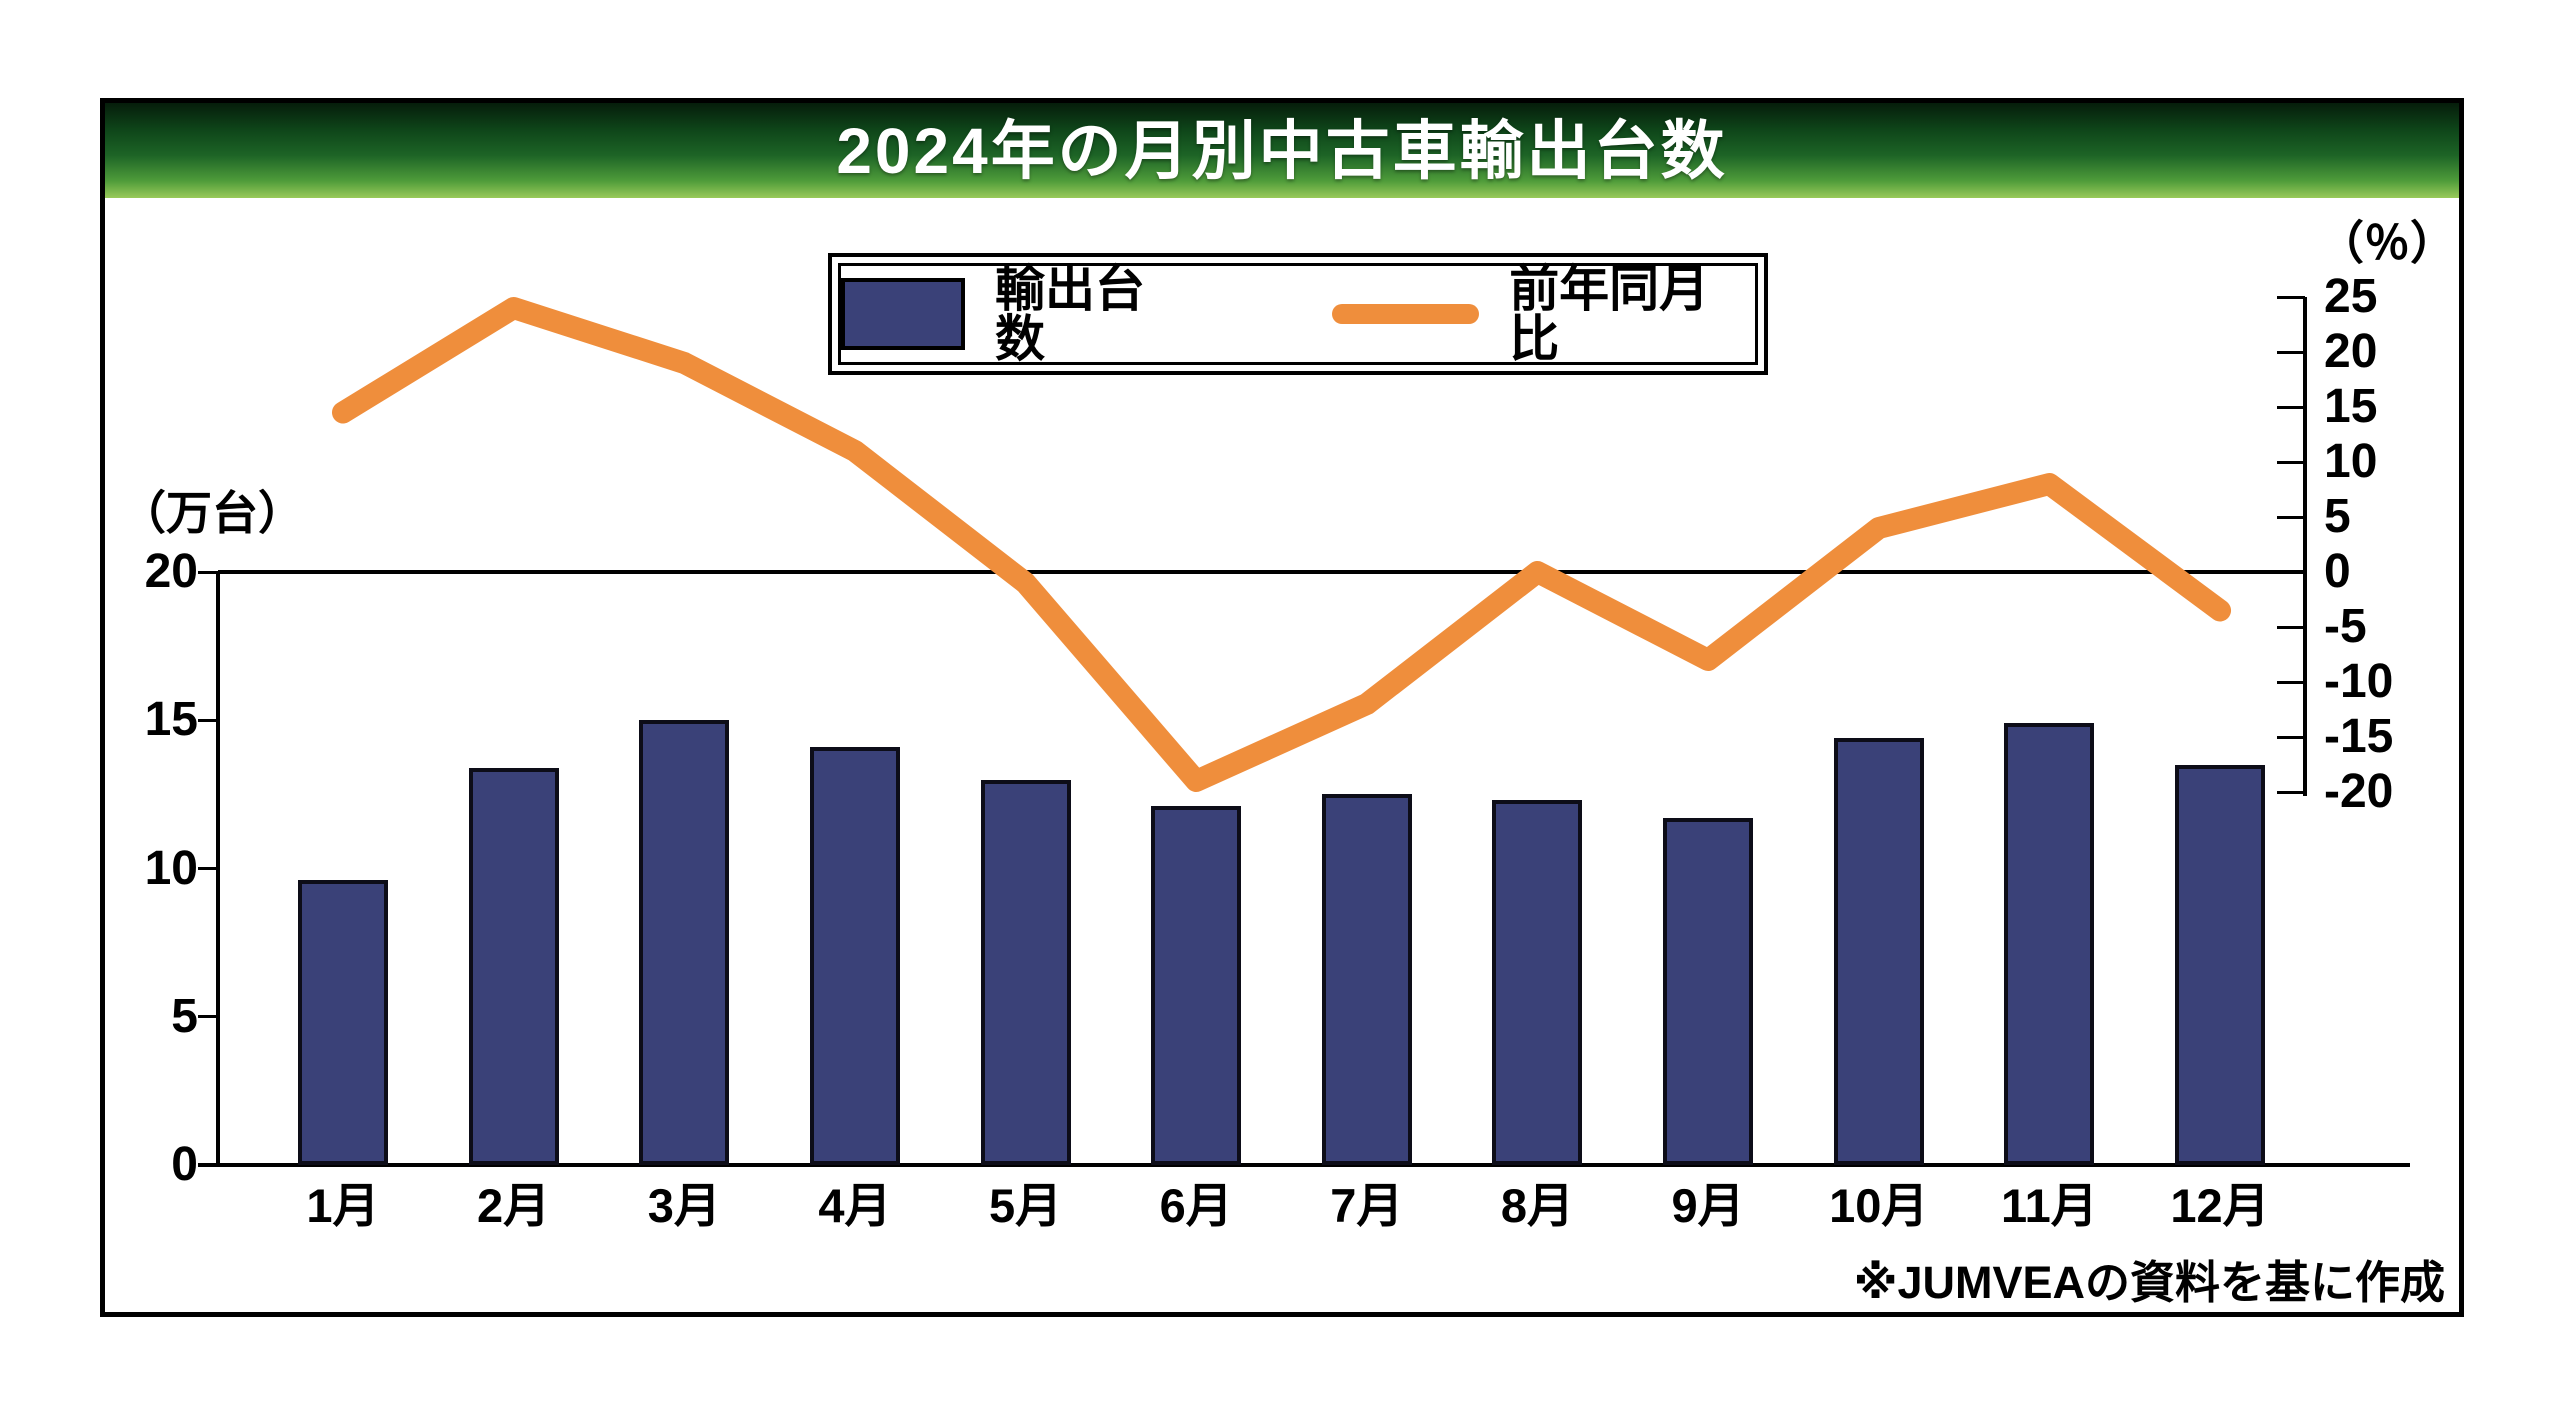 Image resolution: width=2559 pixels, height=1417 pixels. What do you see at coordinates (1537, 1205) in the screenshot?
I see `month-label-8月: 8月` at bounding box center [1537, 1205].